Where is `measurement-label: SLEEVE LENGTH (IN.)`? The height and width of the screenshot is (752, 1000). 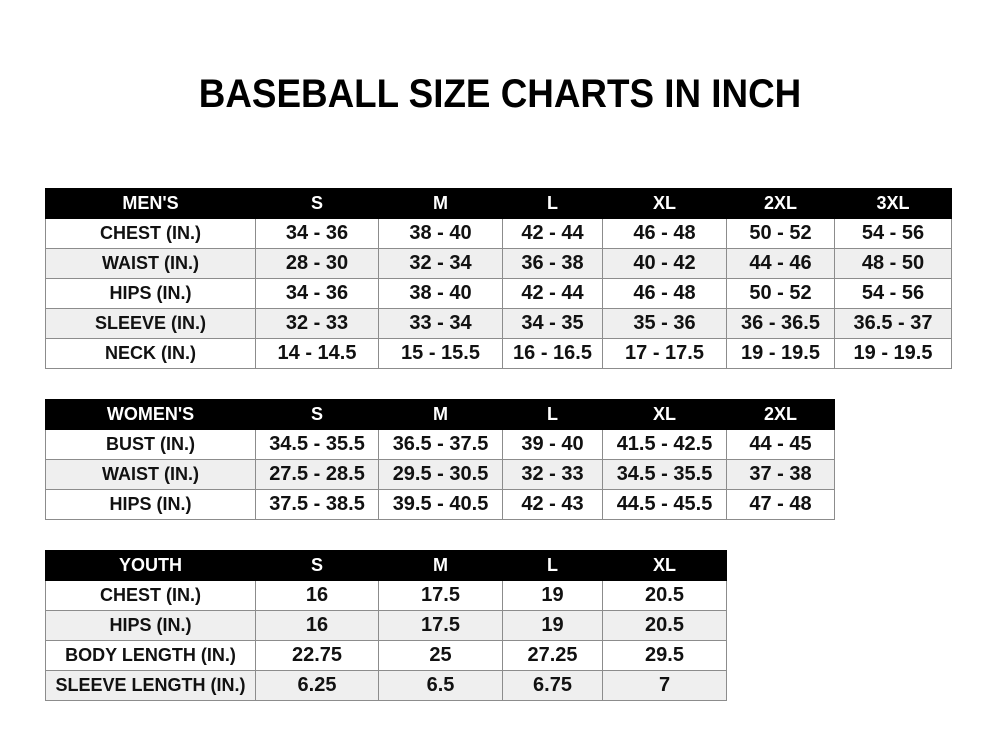
measurement-label: SLEEVE LENGTH (IN.) is located at coordinates (150, 685).